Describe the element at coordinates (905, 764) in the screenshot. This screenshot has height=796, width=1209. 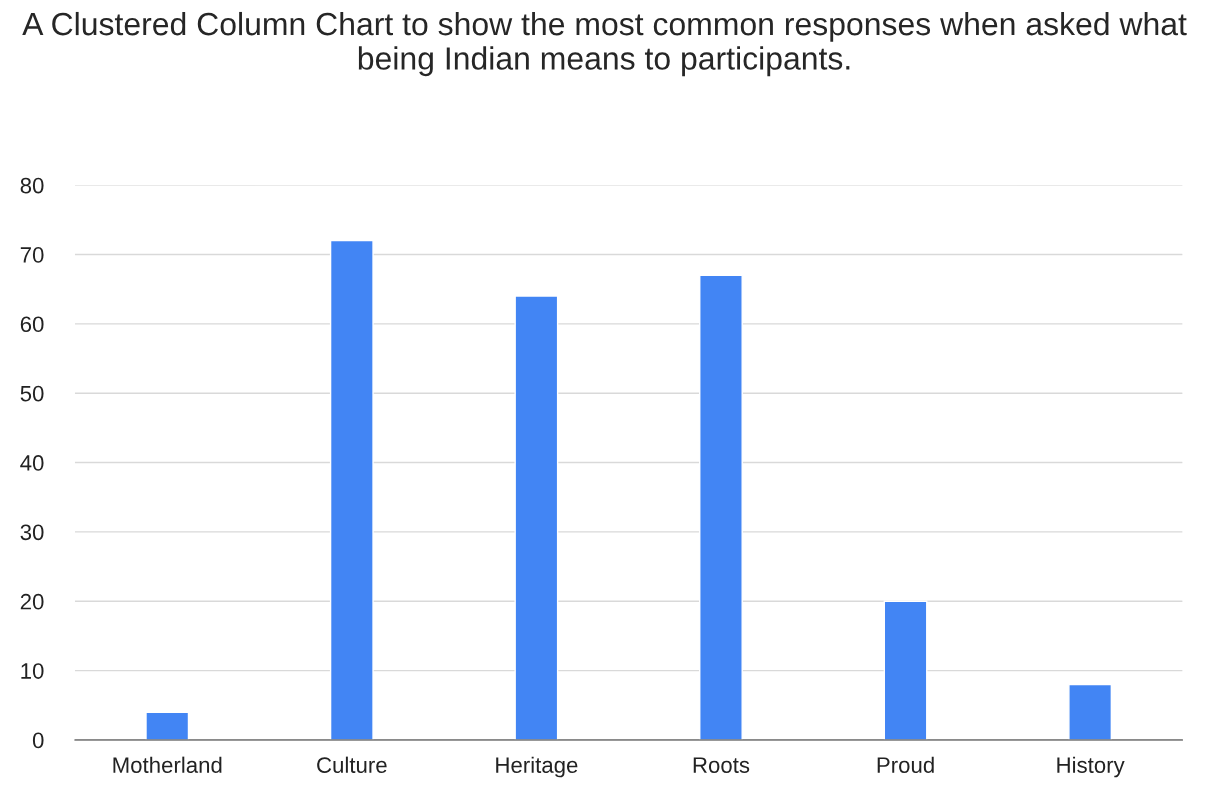
I see `x-tick-label: Proud` at that location.